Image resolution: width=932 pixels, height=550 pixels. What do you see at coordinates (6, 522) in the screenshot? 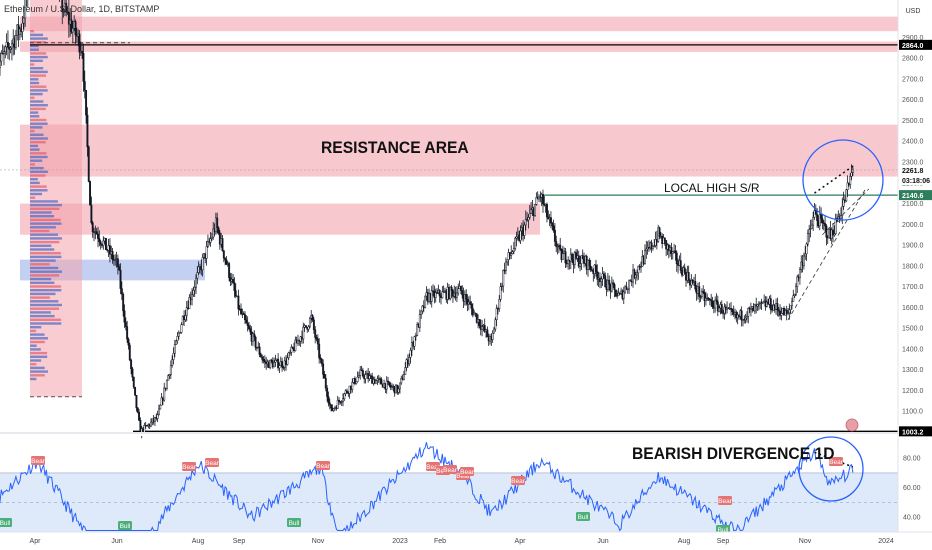
I see `bull-signal-box` at bounding box center [6, 522].